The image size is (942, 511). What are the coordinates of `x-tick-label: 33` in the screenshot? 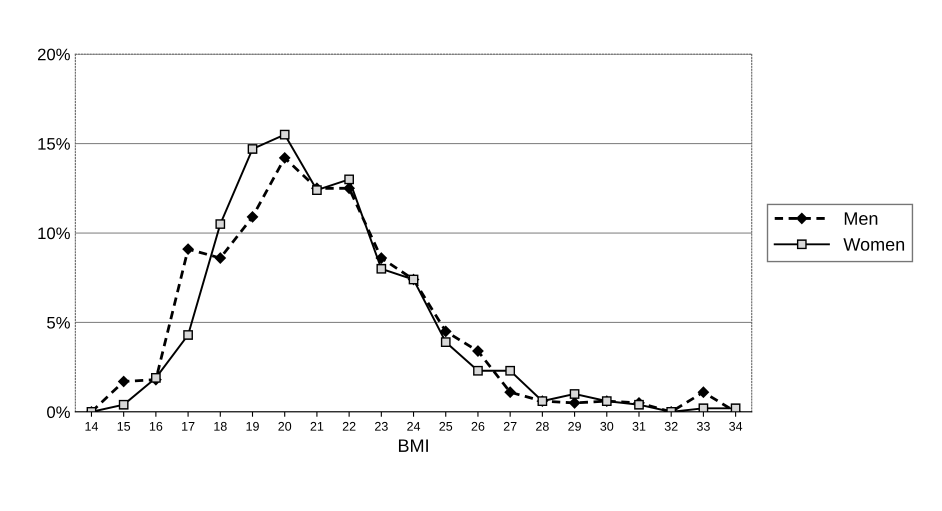 It's located at (703, 426).